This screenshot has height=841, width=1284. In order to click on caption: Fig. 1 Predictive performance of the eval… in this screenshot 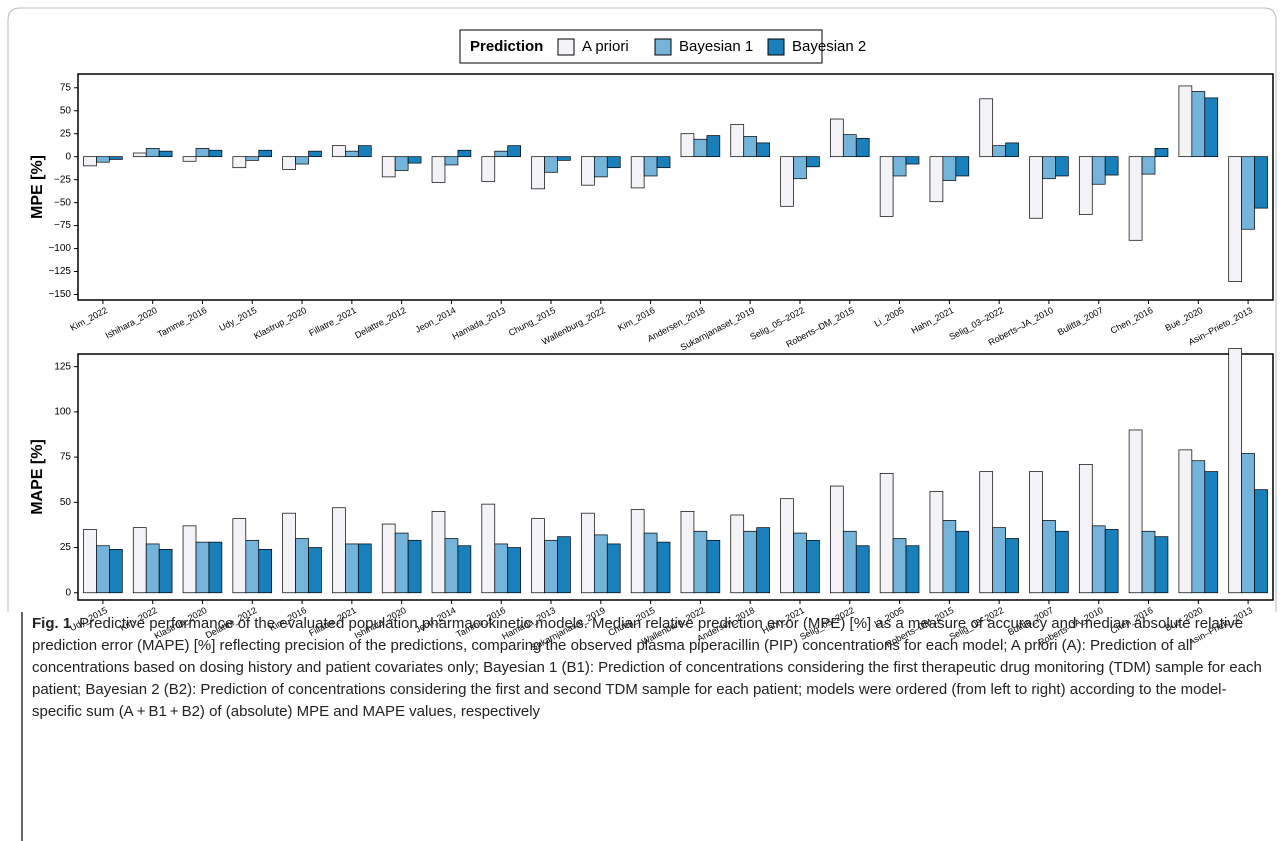, I will do `click(647, 668)`.